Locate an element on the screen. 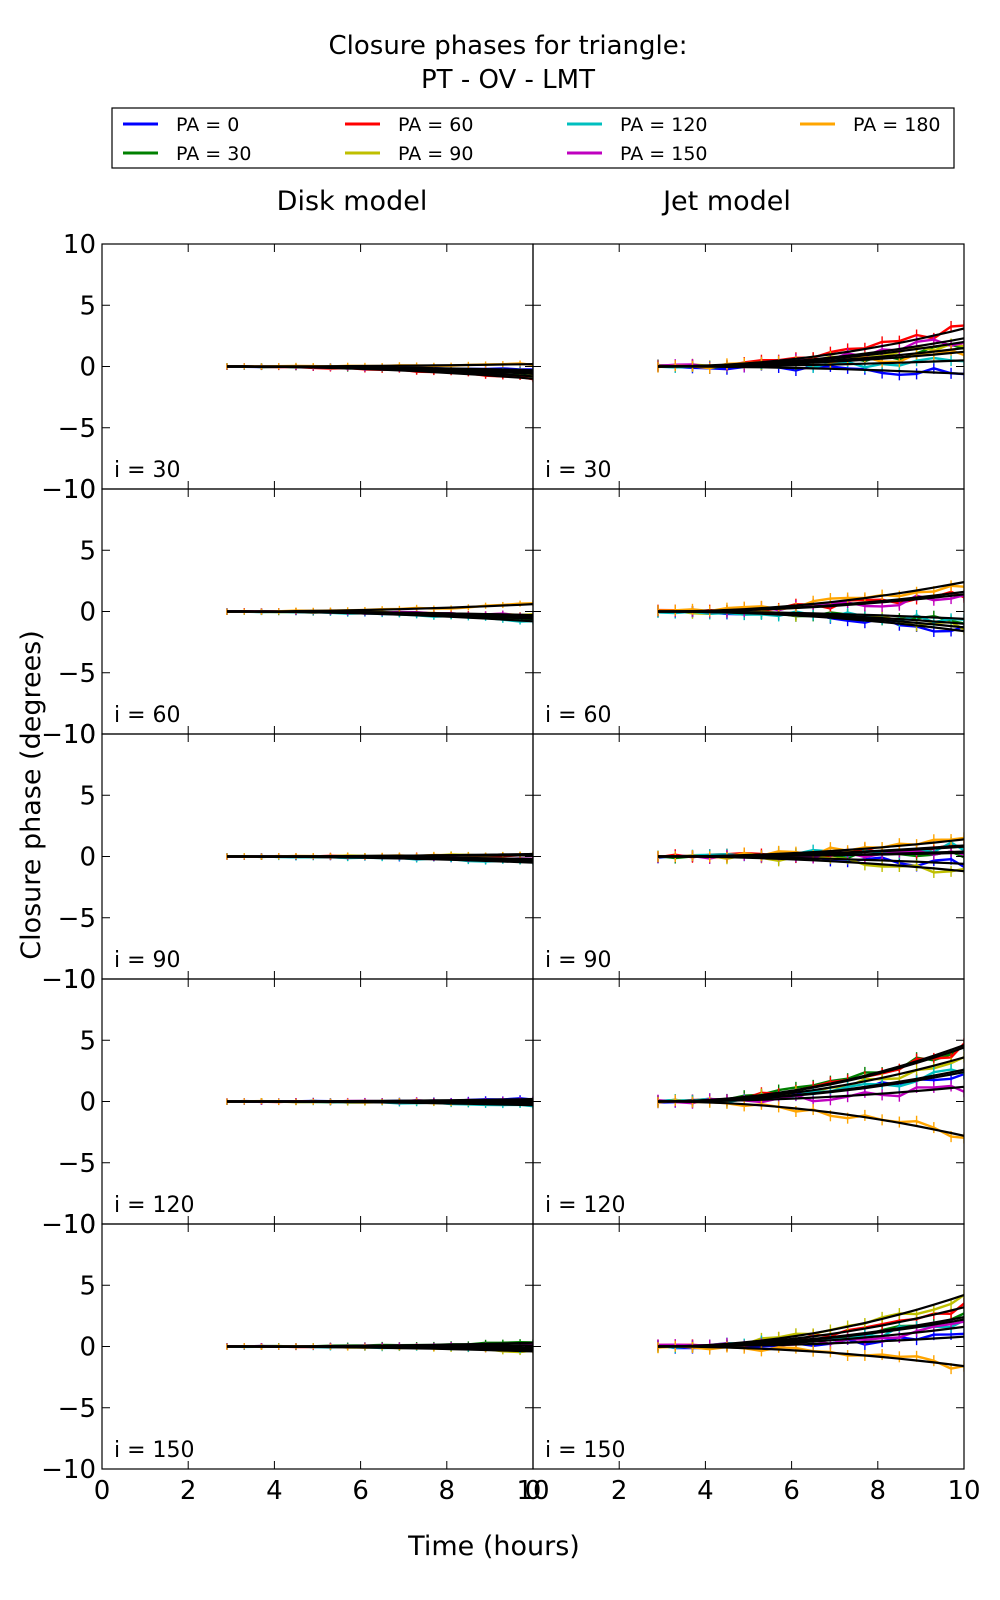 This screenshot has width=1000, height=1600. figure-title-line2: PT - OV - LMT is located at coordinates (508, 80).